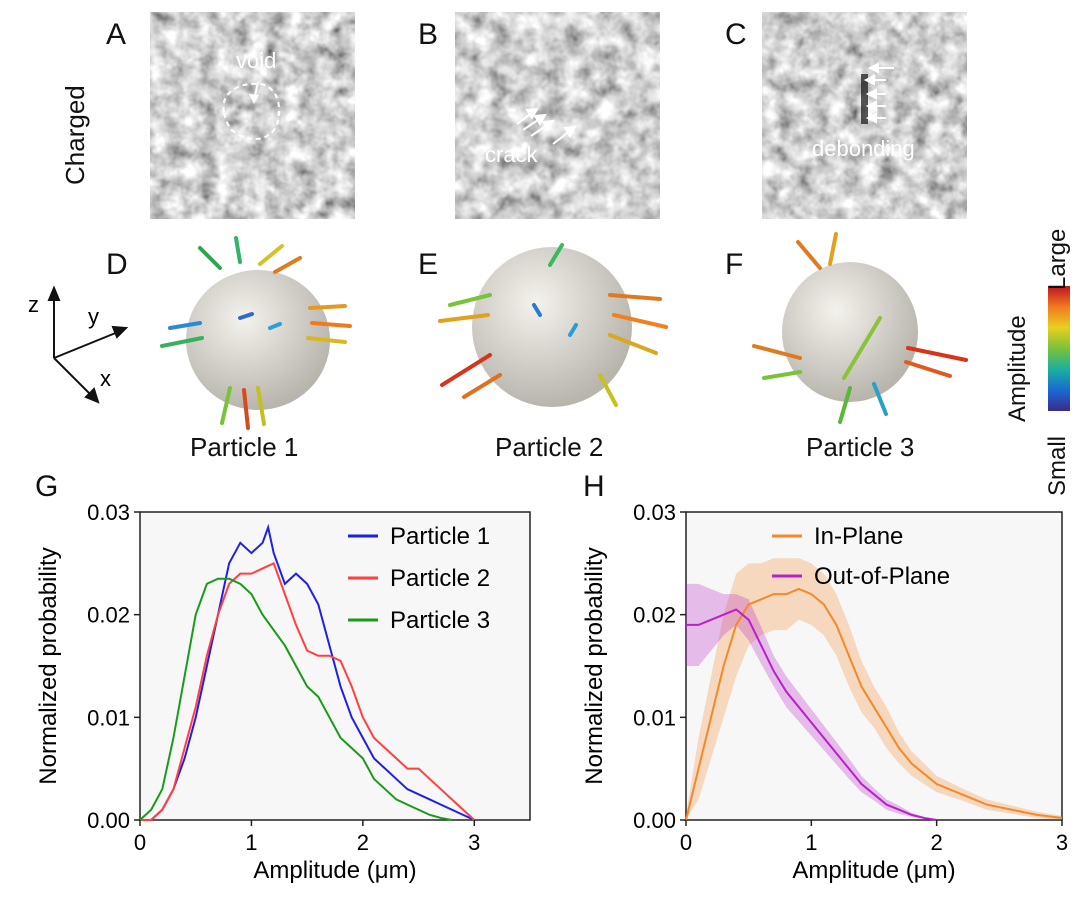  Describe the element at coordinates (1057, 259) in the screenshot. I see `colorbar-high-label: Large` at that location.